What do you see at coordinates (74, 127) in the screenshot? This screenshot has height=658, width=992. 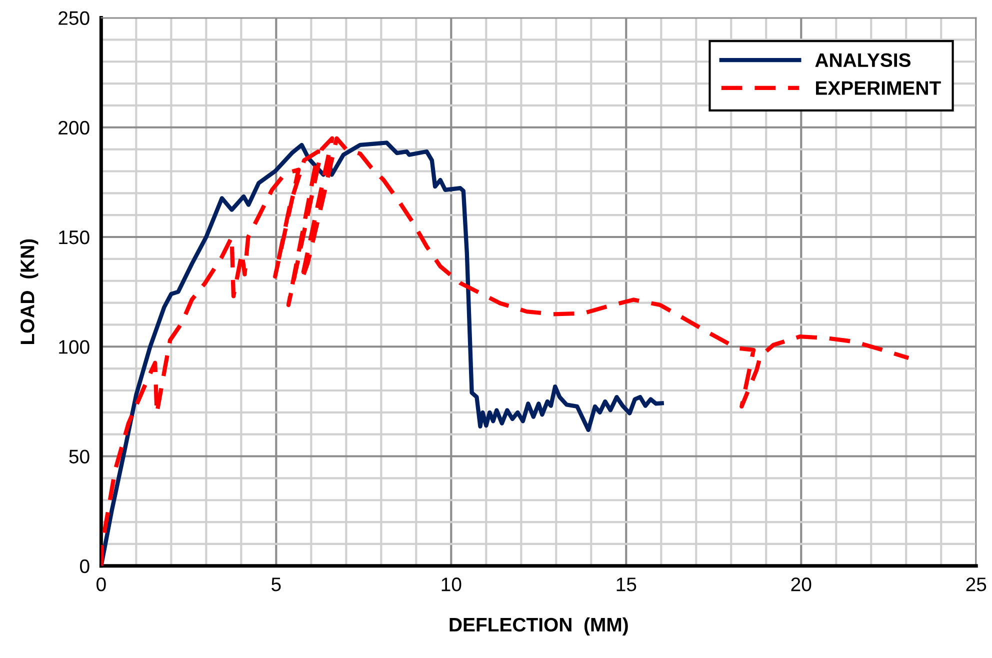 I see `y-tick-label: 200` at bounding box center [74, 127].